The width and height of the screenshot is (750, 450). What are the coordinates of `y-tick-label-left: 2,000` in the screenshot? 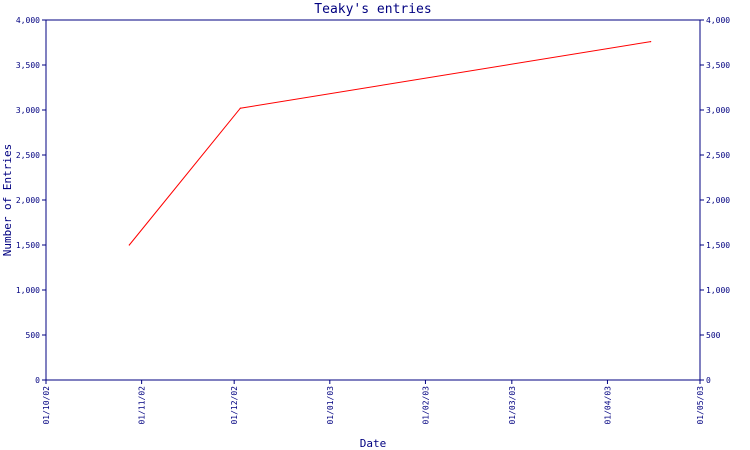 It's located at (28, 200).